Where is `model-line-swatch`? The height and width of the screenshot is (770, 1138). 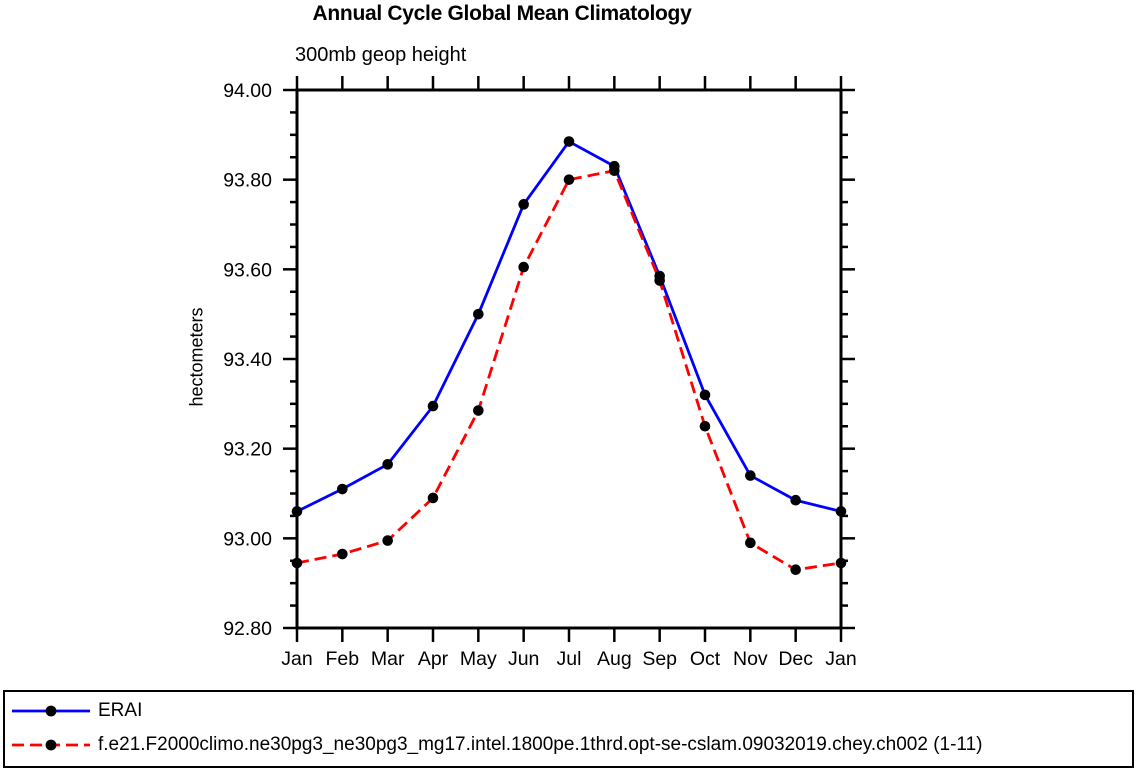 model-line-swatch is located at coordinates (51, 745).